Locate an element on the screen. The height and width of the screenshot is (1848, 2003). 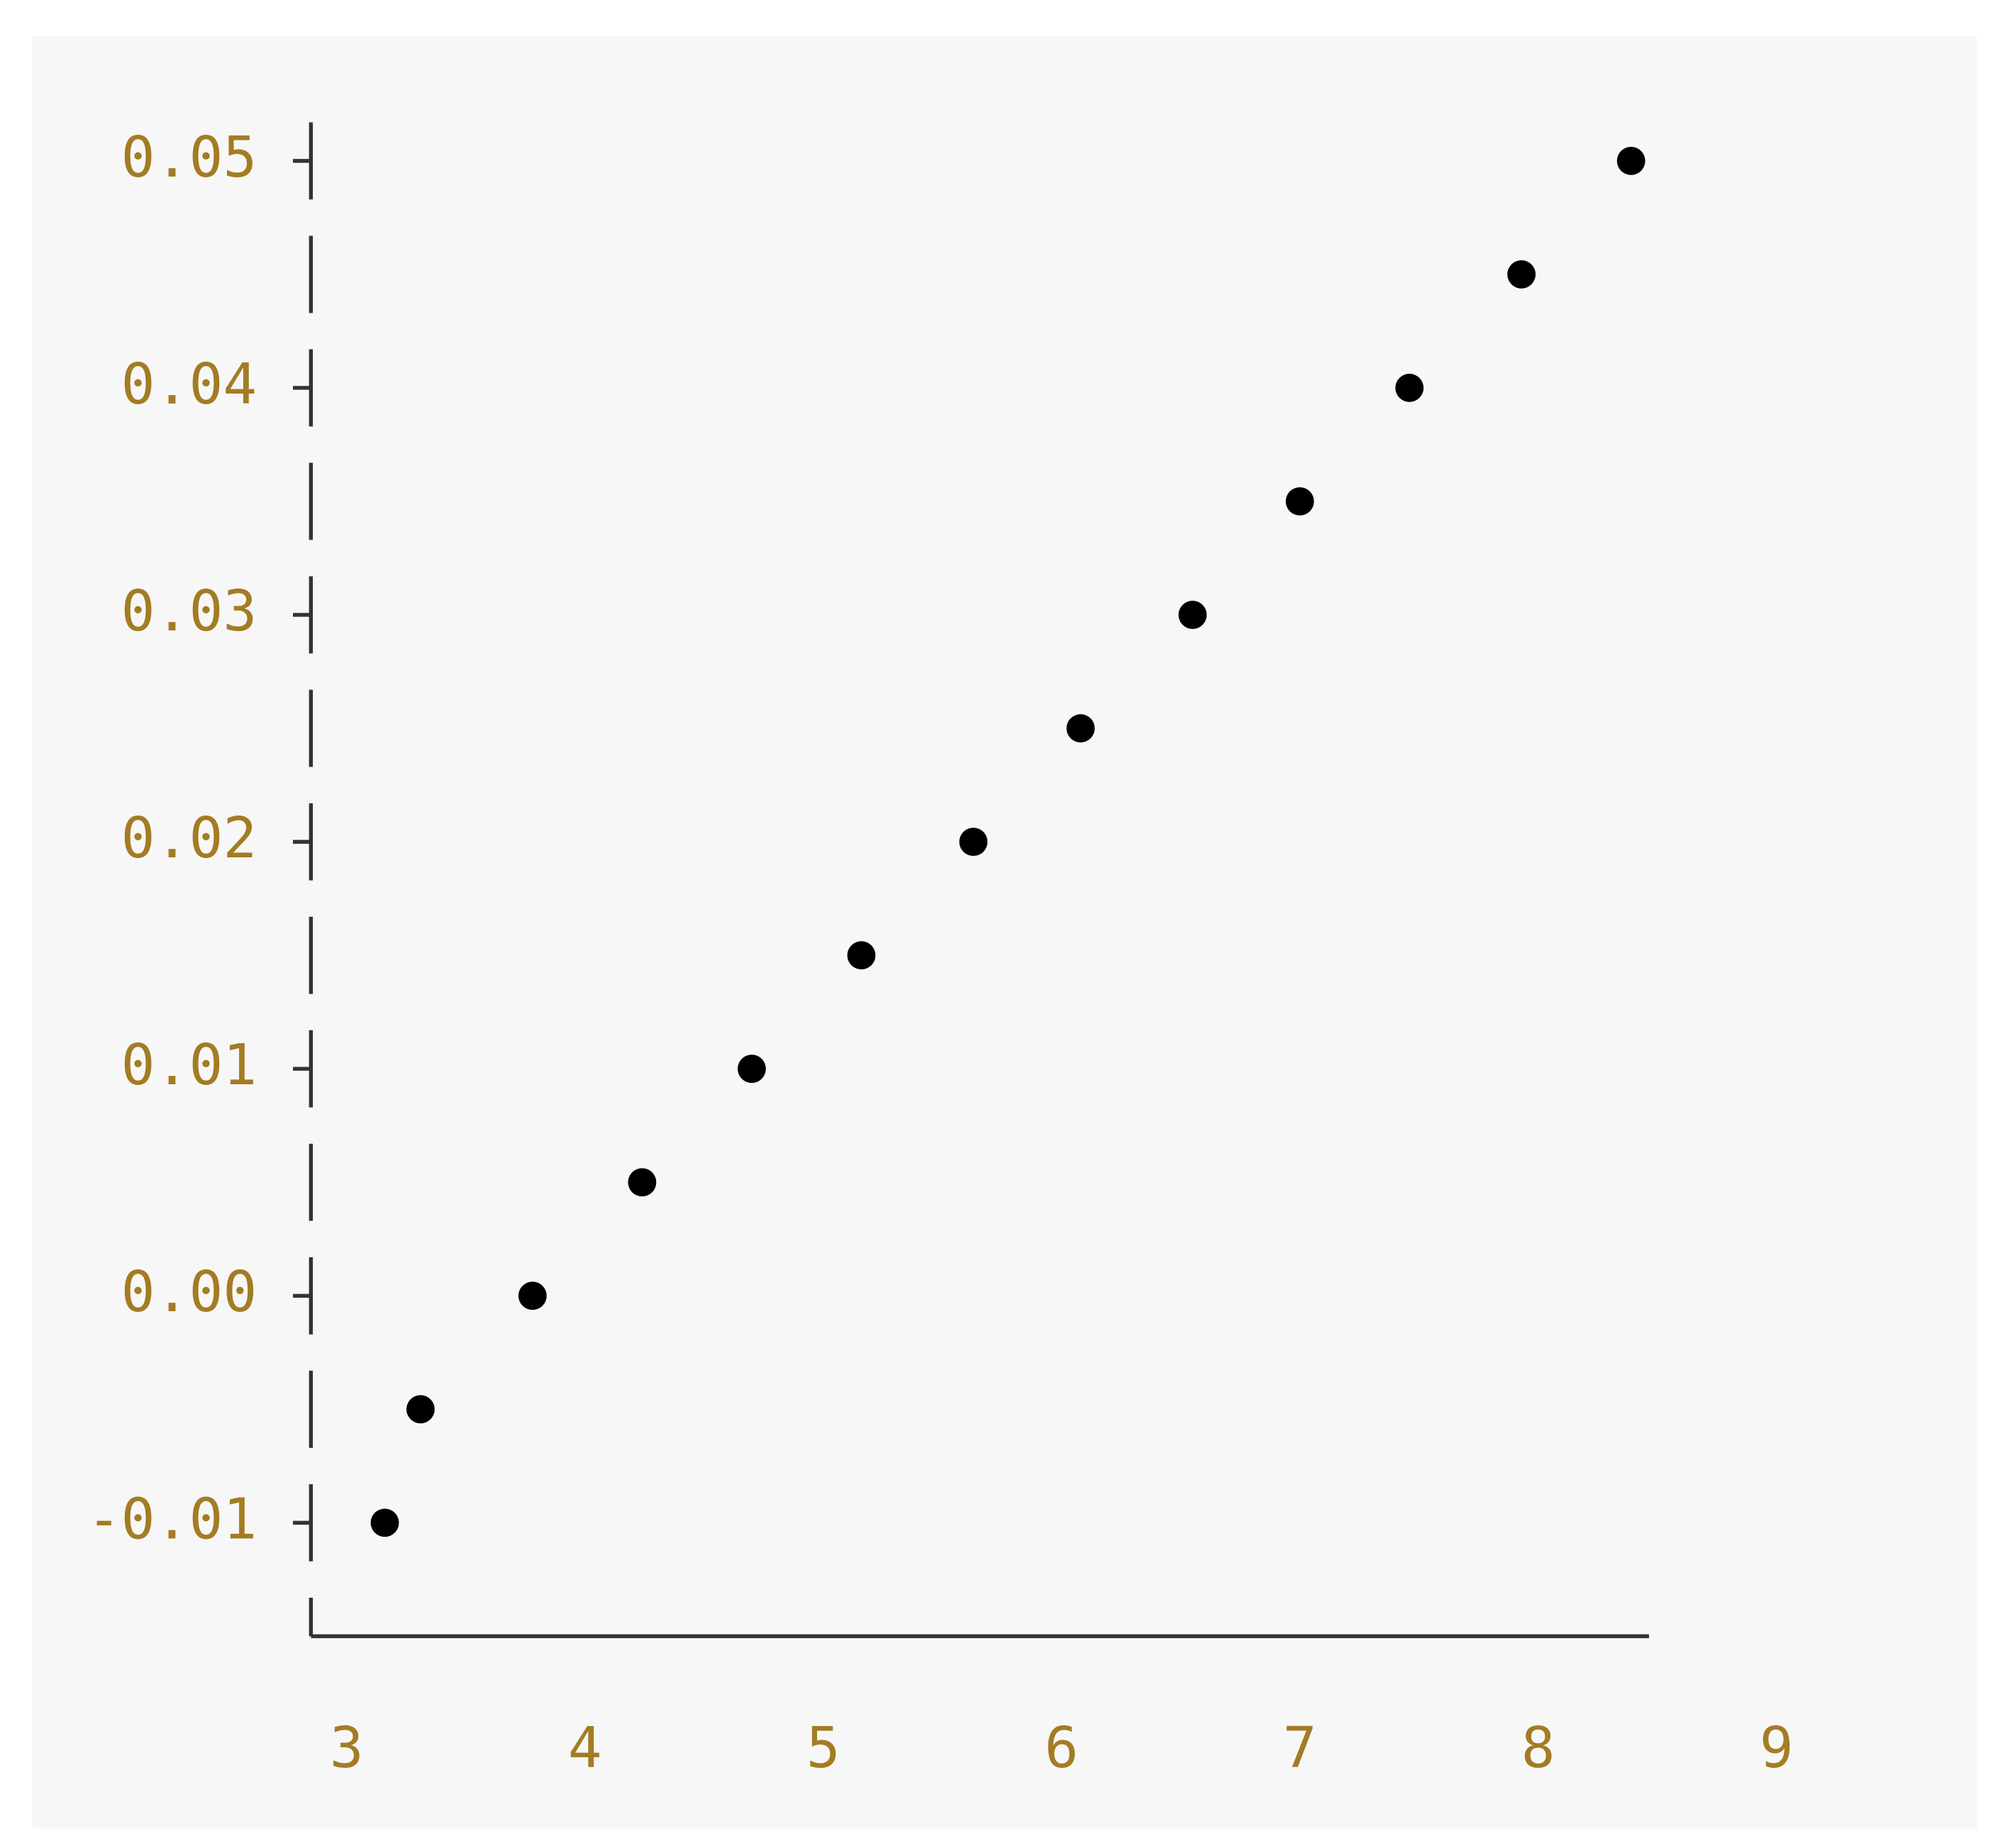
y-tick-label: 0.02 is located at coordinates (189, 838).